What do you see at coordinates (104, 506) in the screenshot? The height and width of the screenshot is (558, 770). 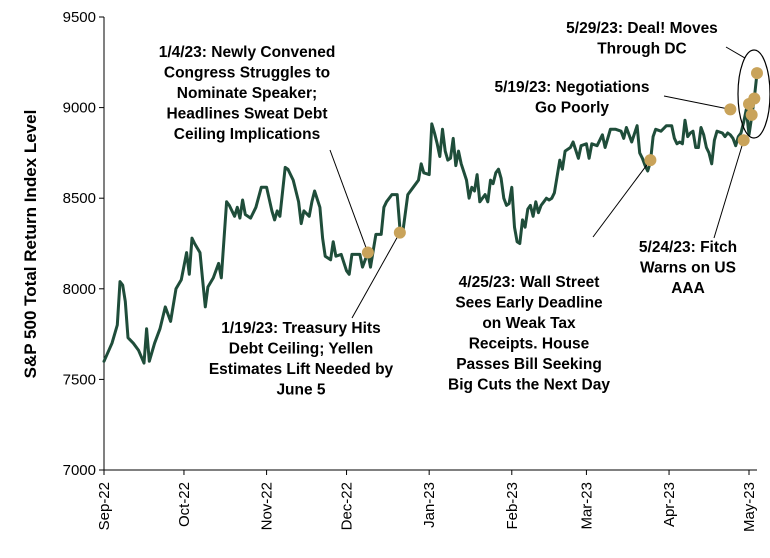 I see `x-tick-label: Sep-22` at bounding box center [104, 506].